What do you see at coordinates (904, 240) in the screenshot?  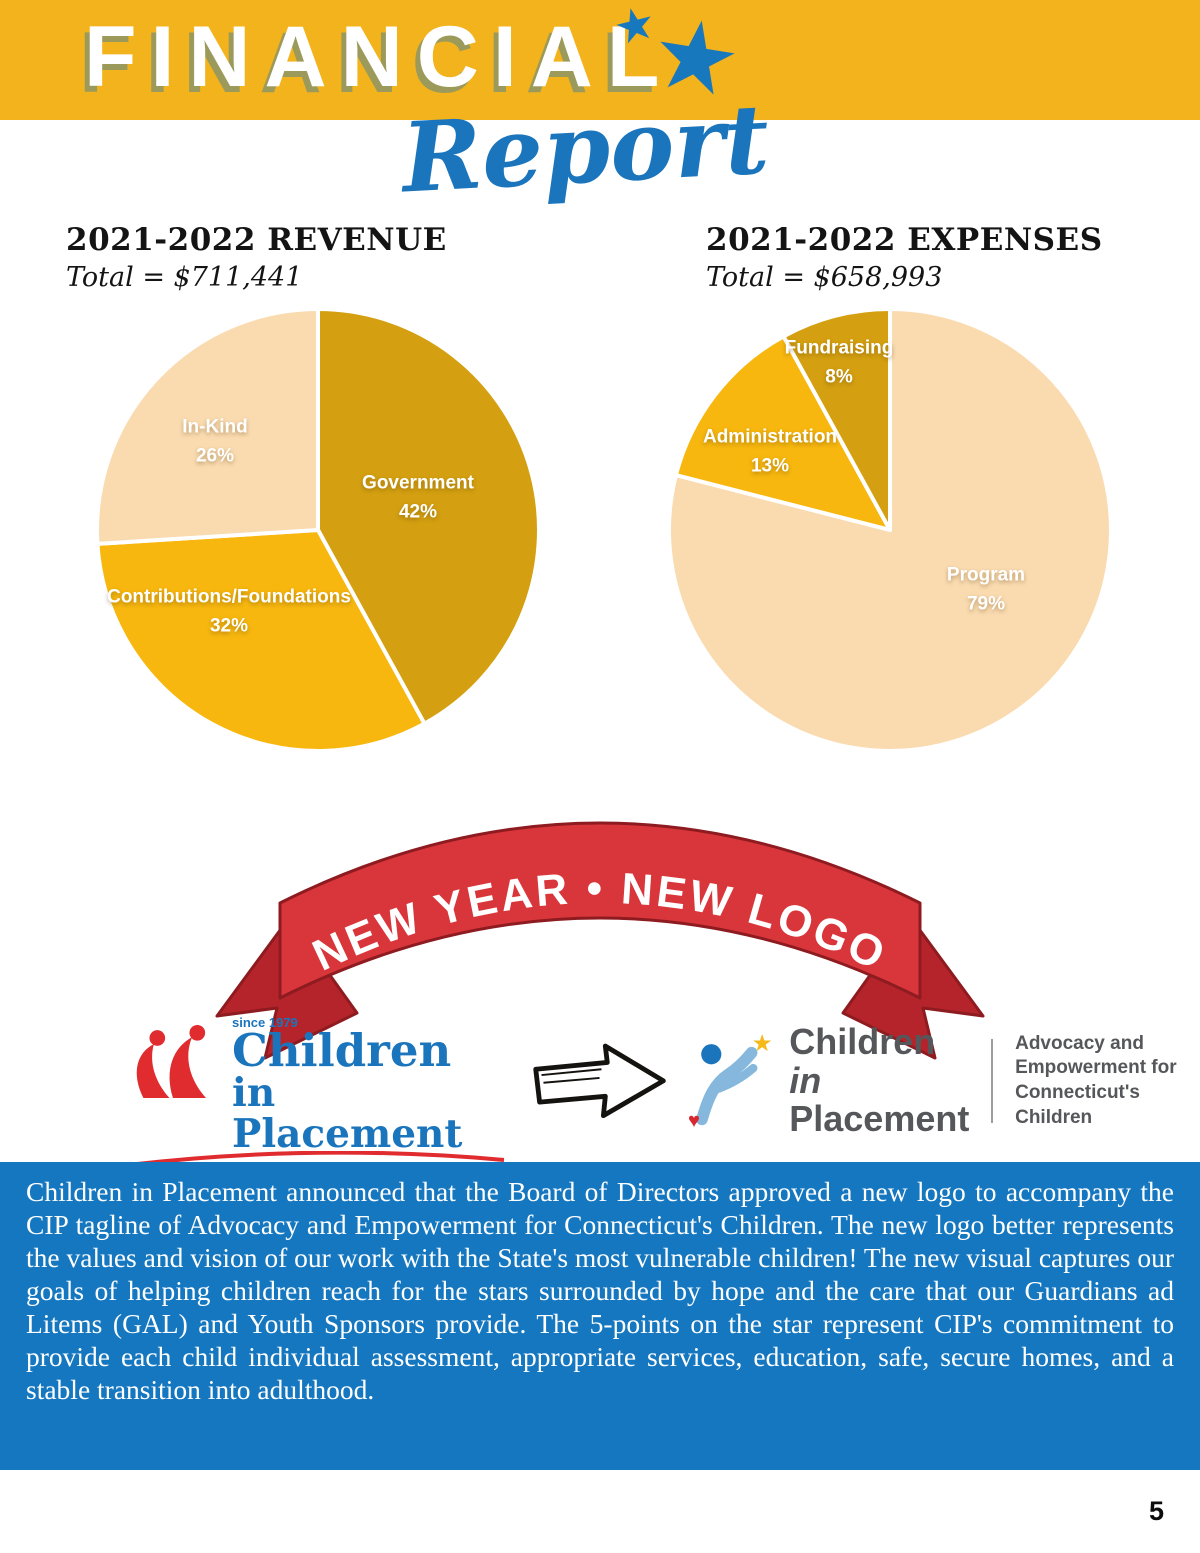 I see `expenses-heading: 2021-2022 EXPENSES` at bounding box center [904, 240].